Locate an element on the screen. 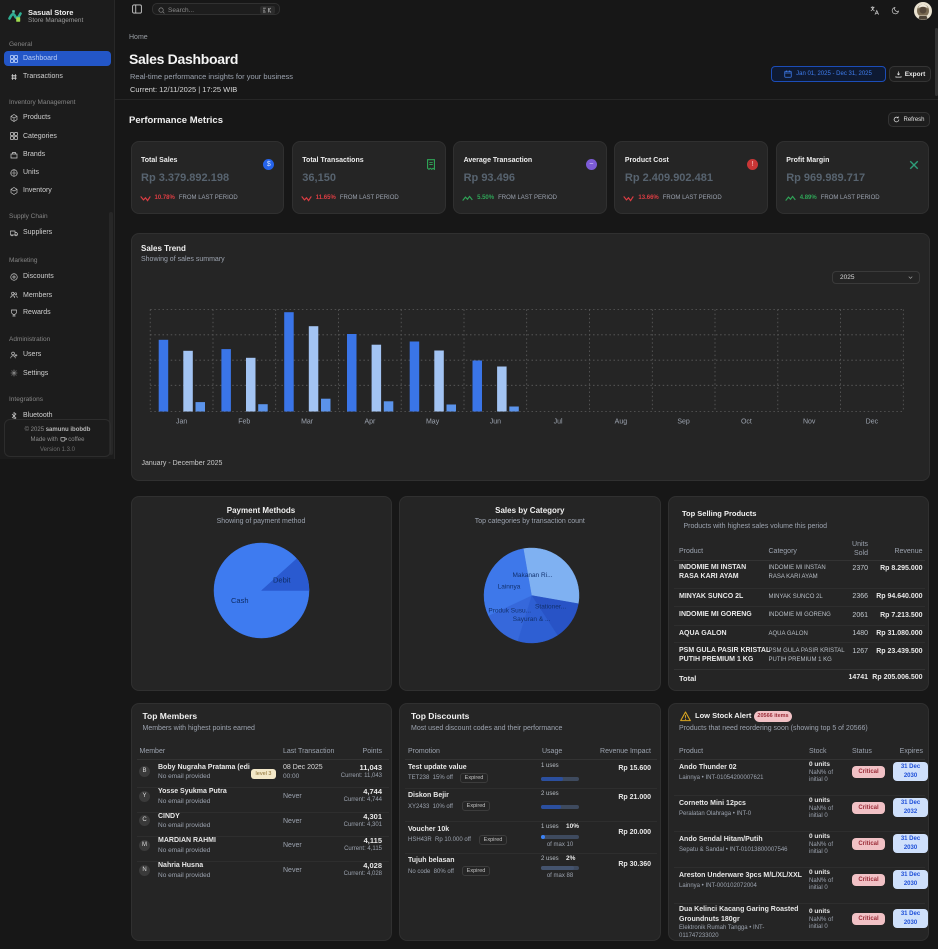 The height and width of the screenshot is (949, 938). svg-text: Jun is located at coordinates (494, 421).